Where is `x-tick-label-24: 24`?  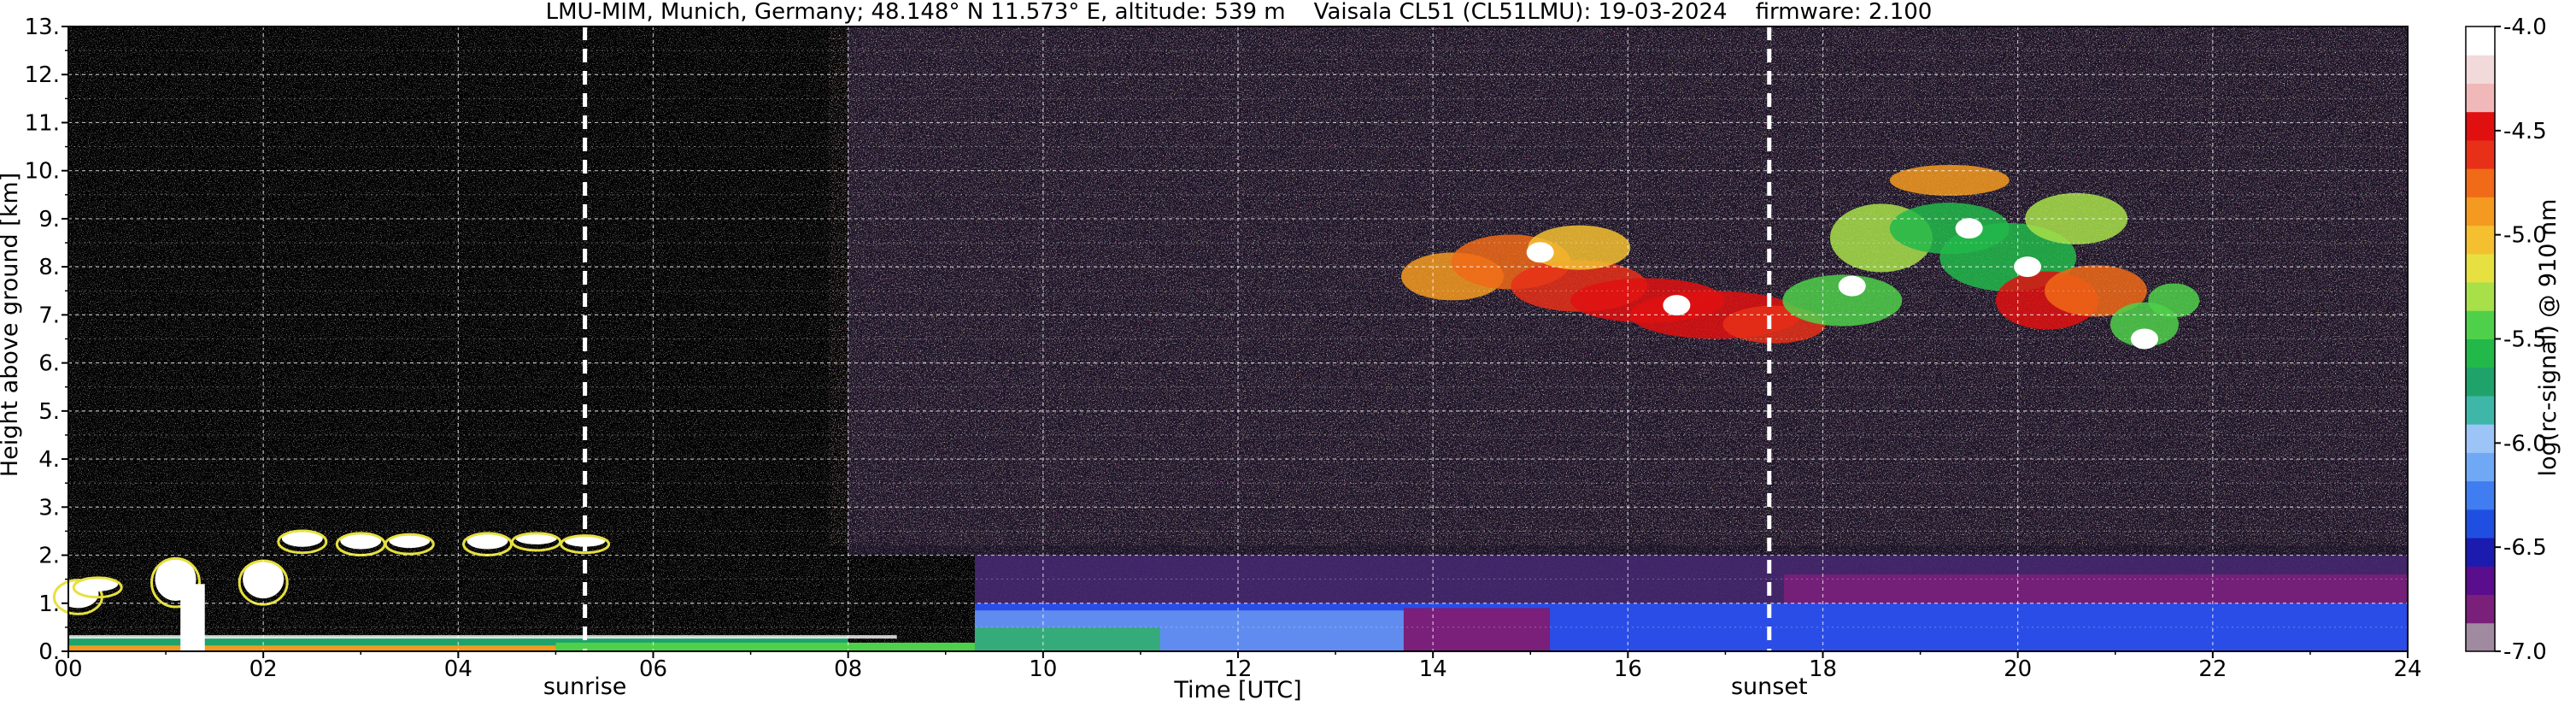 x-tick-label-24: 24 is located at coordinates (2407, 669).